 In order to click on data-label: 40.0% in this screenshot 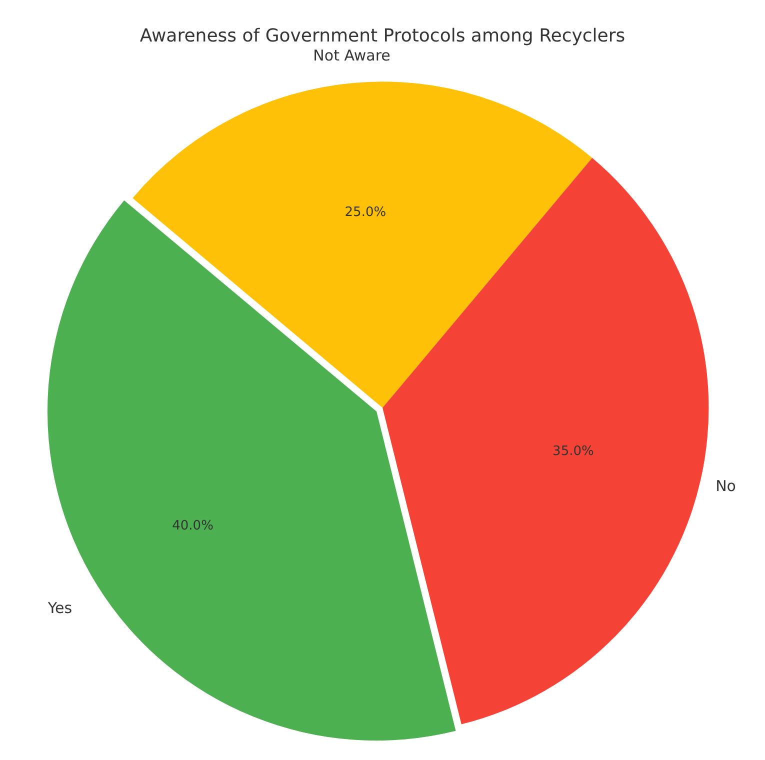, I will do `click(193, 526)`.